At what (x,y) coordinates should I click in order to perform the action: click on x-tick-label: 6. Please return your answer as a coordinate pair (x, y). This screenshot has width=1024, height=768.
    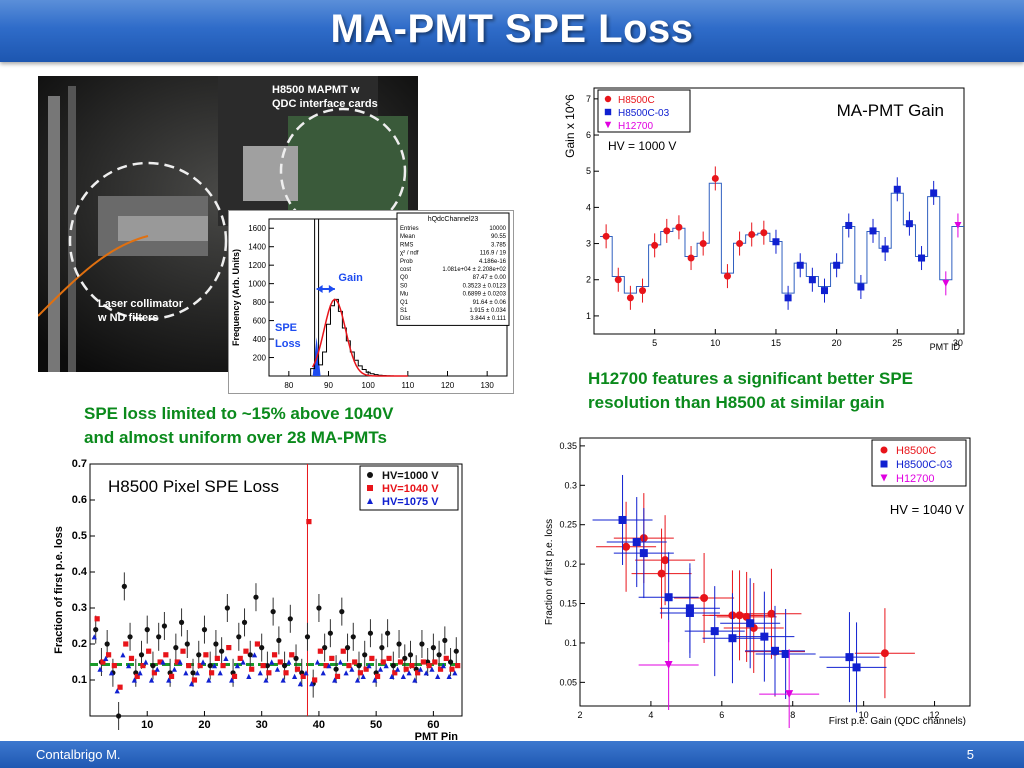
    Looking at the image, I should click on (721, 715).